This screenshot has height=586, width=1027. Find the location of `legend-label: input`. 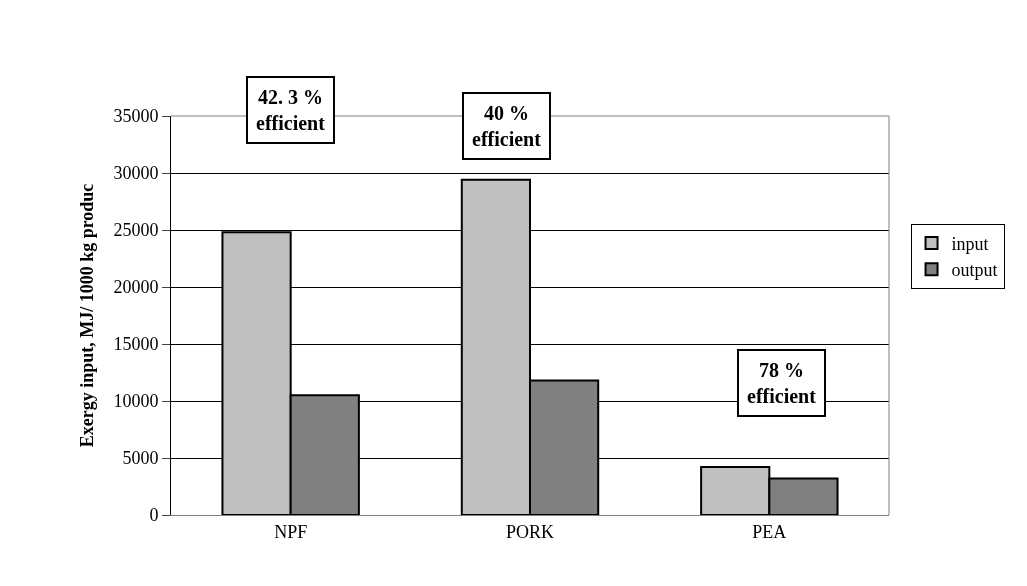

legend-label: input is located at coordinates (970, 243).